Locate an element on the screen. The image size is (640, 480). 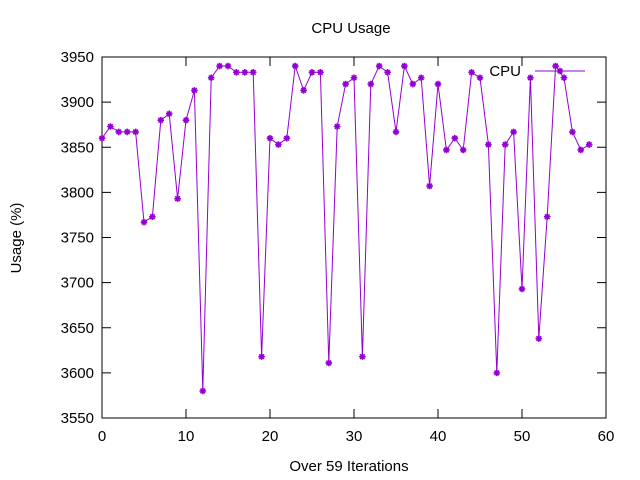
x-tick-label: 10 is located at coordinates (186, 436).